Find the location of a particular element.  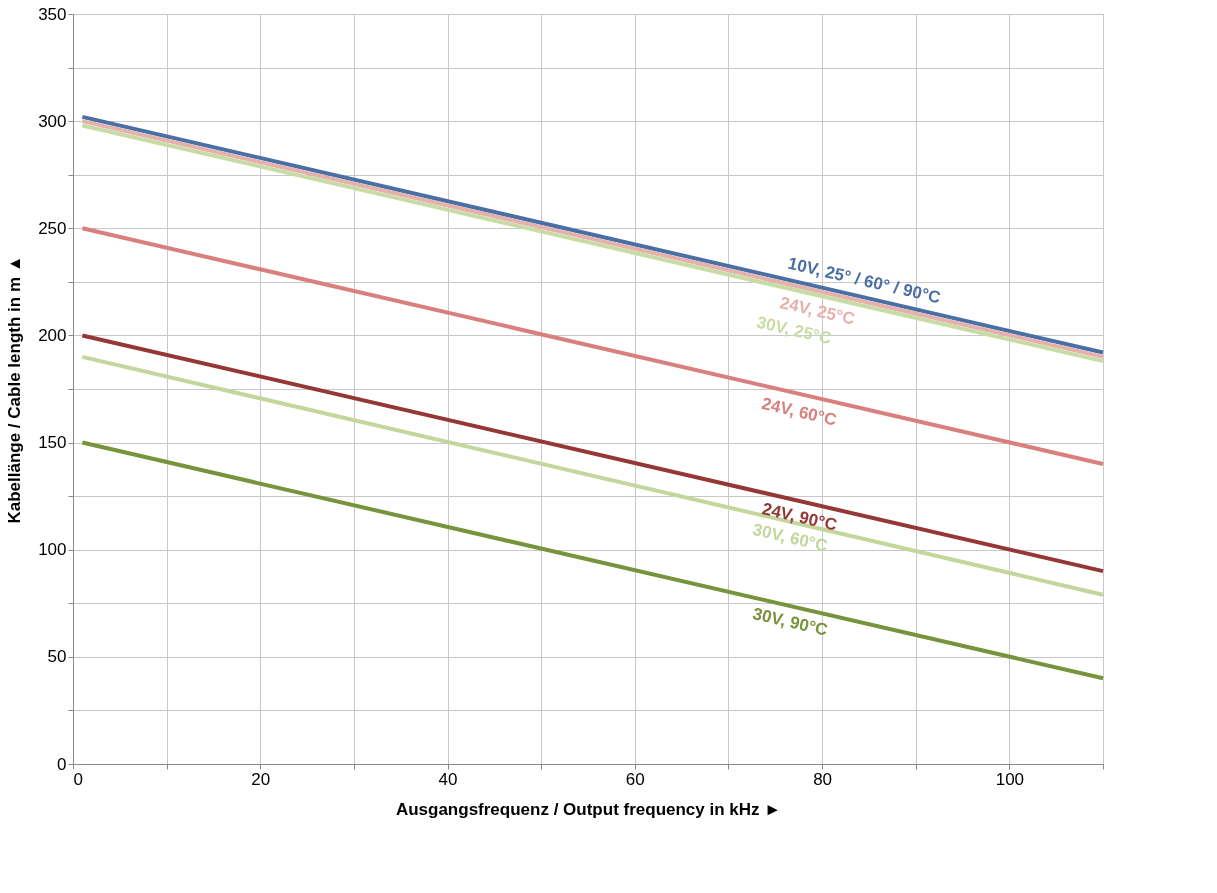

x-tick-label: 0 is located at coordinates (78, 779).